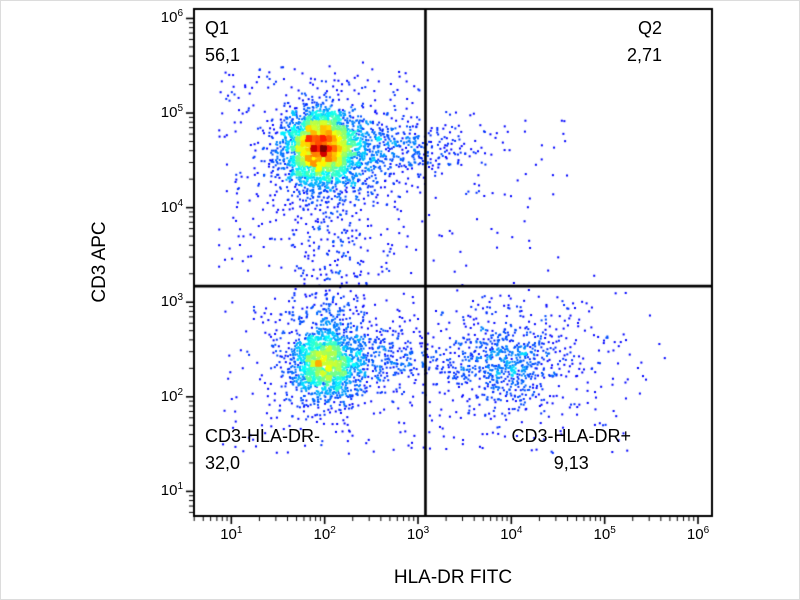  Describe the element at coordinates (171, 206) in the screenshot. I see `y-tick-label-10e4: 10⁴` at that location.